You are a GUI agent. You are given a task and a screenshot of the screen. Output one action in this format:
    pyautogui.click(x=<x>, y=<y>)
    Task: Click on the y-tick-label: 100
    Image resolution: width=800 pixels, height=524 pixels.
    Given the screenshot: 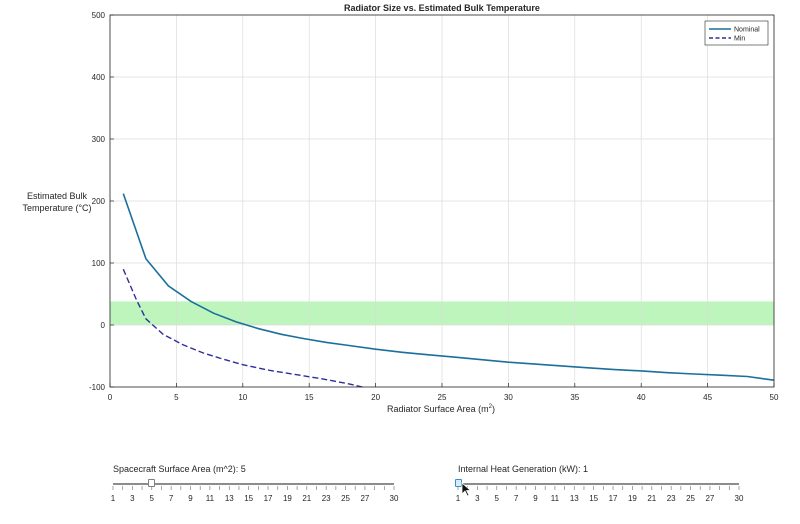 What is the action you would take?
    pyautogui.click(x=99, y=263)
    